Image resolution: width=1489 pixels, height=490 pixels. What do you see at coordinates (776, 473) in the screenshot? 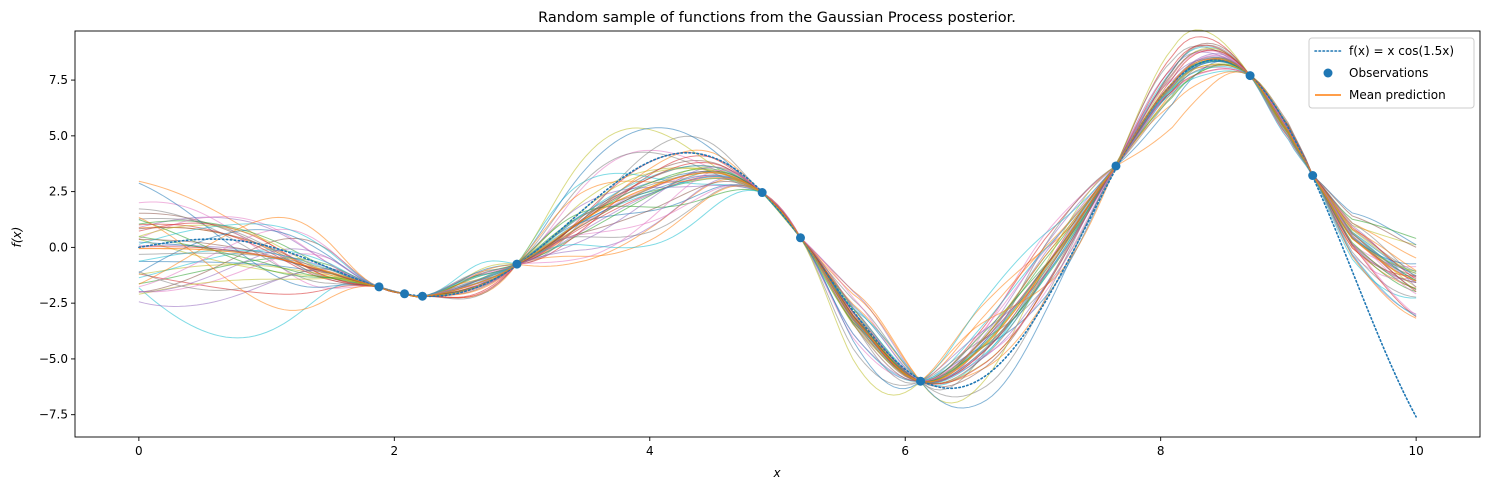
I see `x-axis-label: x` at bounding box center [776, 473].